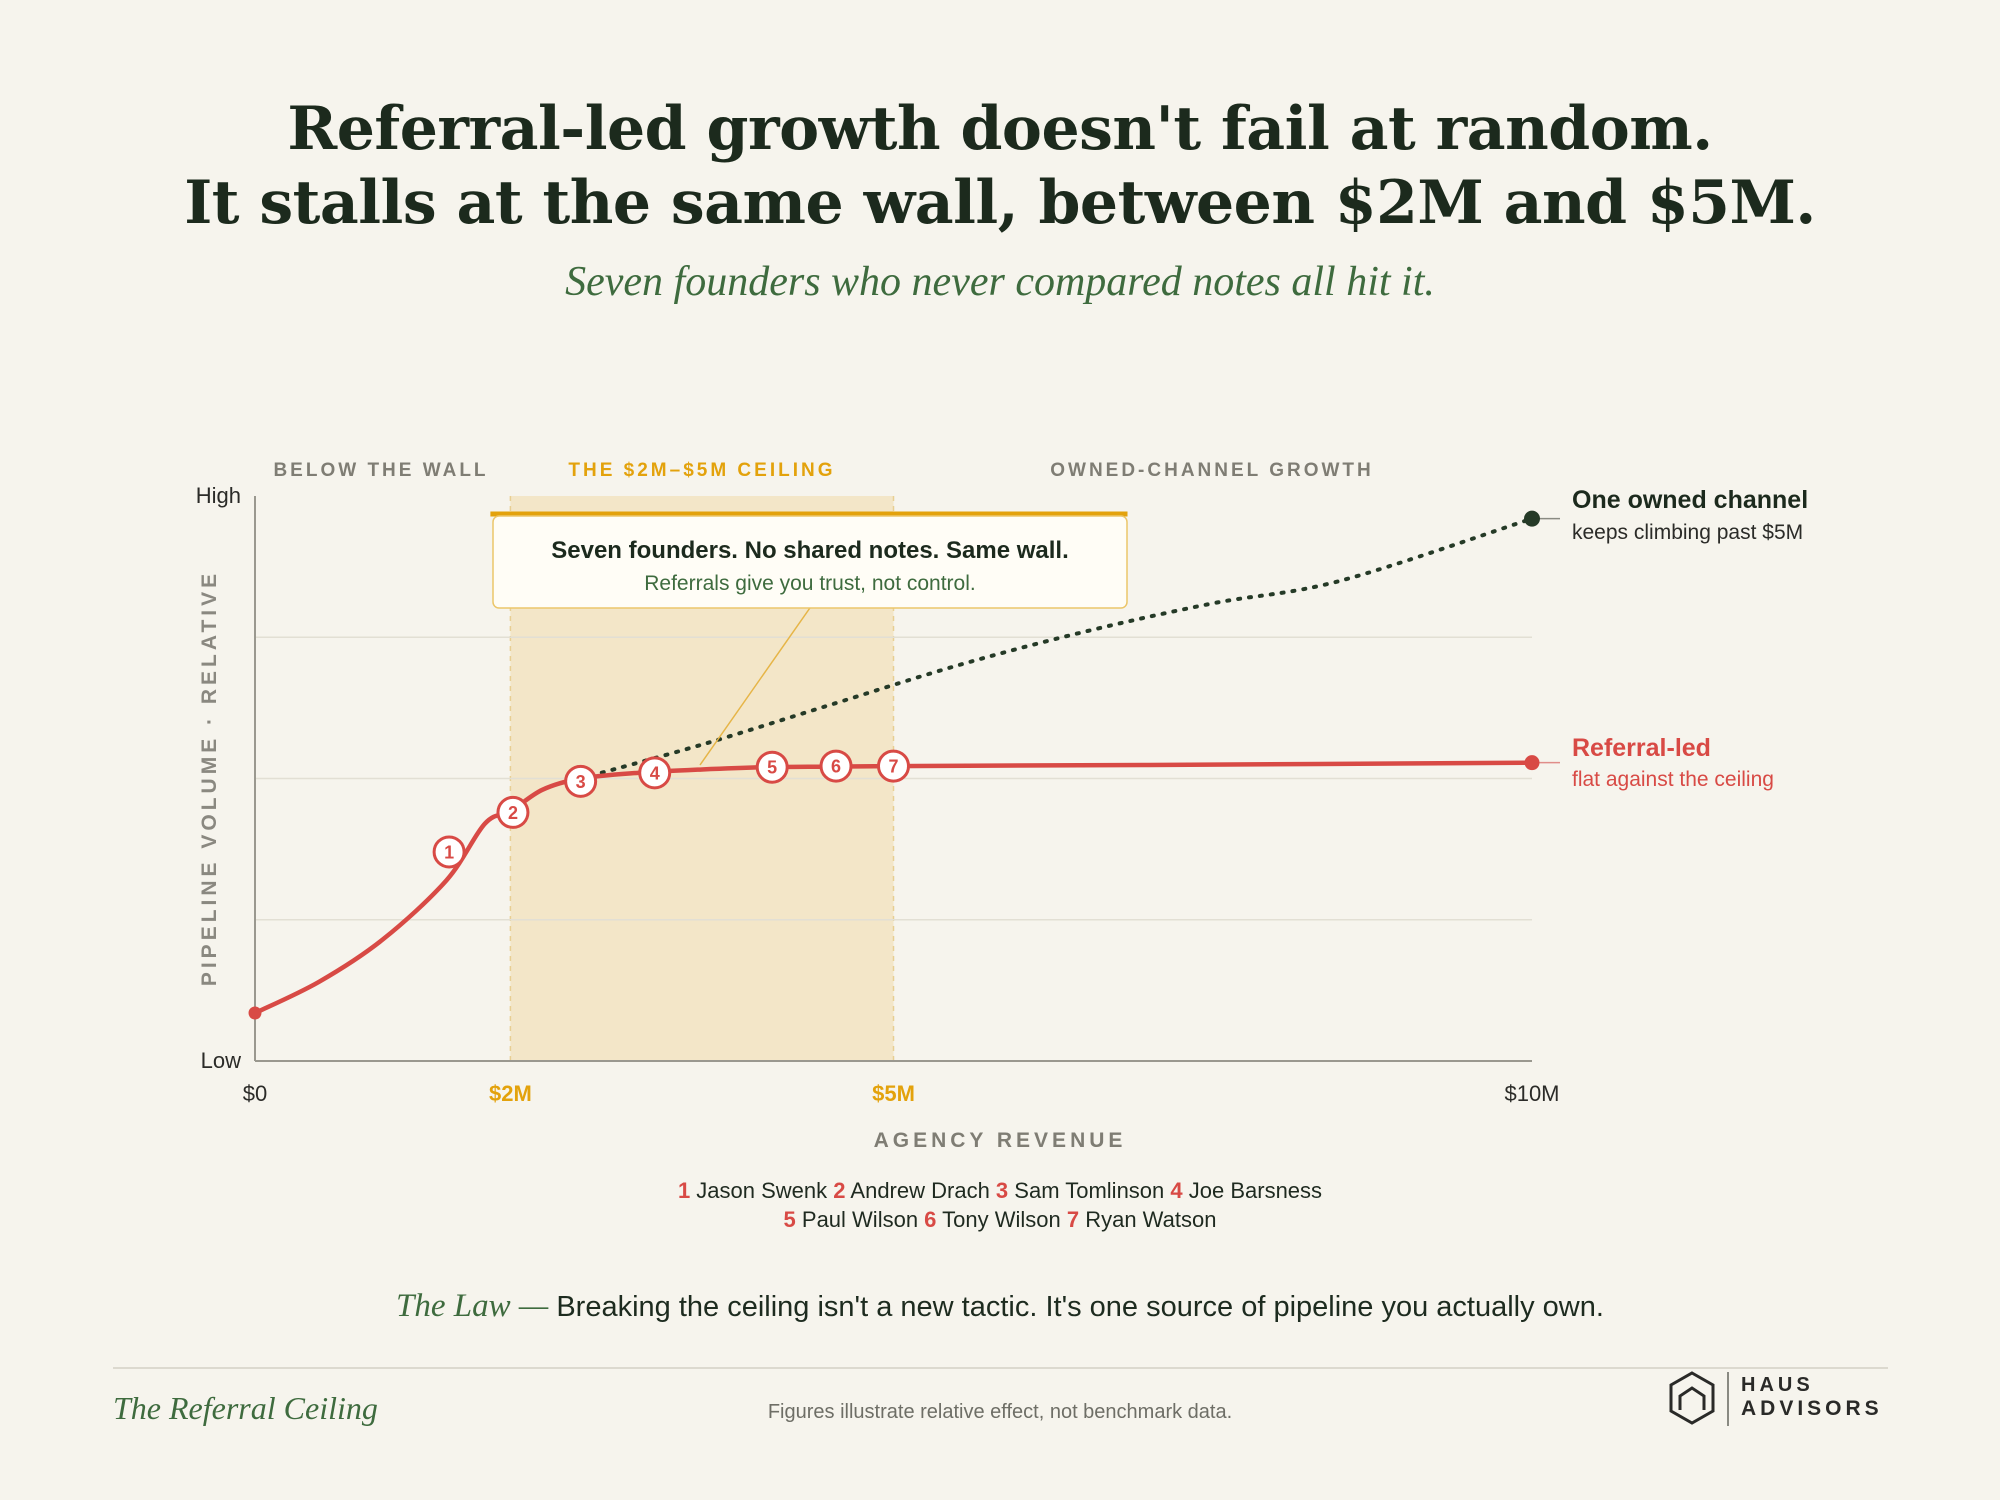  Describe the element at coordinates (701, 470) in the screenshot. I see `zone-label-1: THE $2M–$5M CEILING` at that location.